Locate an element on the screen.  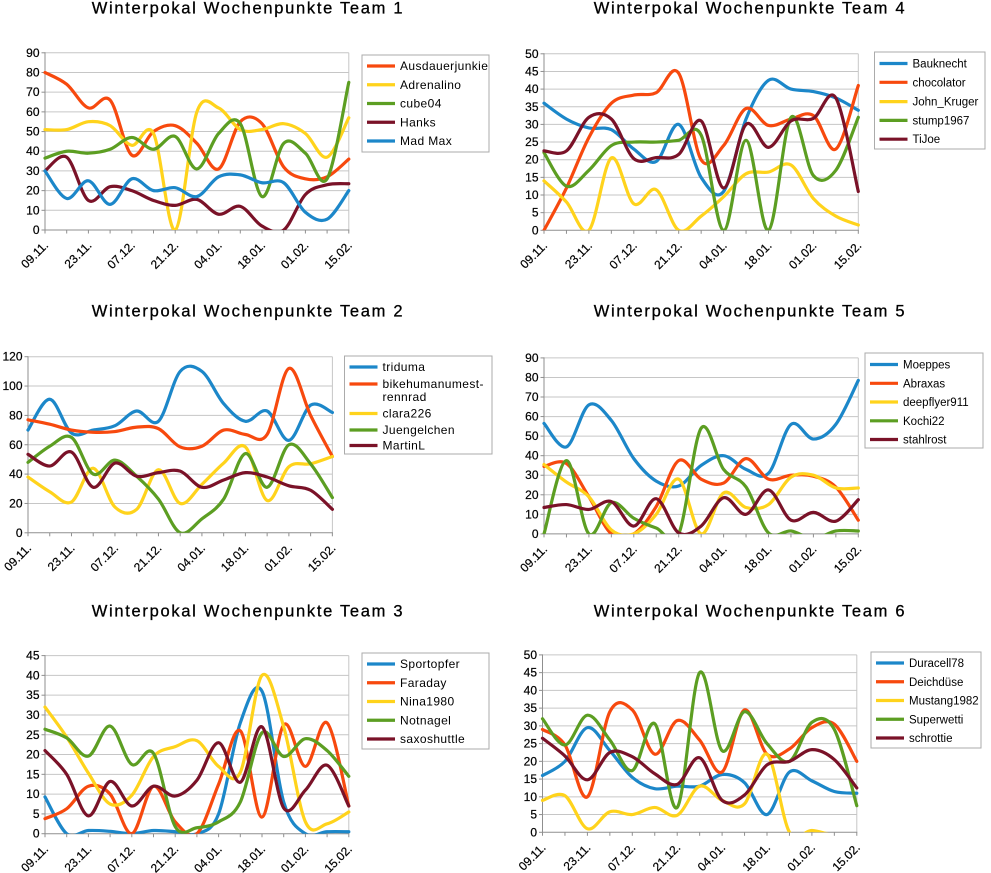
svg-text:Winterpokal Wochenpunkte Team: Winterpokal Wochenpunkte Team 6 is located at coordinates (750, 612).